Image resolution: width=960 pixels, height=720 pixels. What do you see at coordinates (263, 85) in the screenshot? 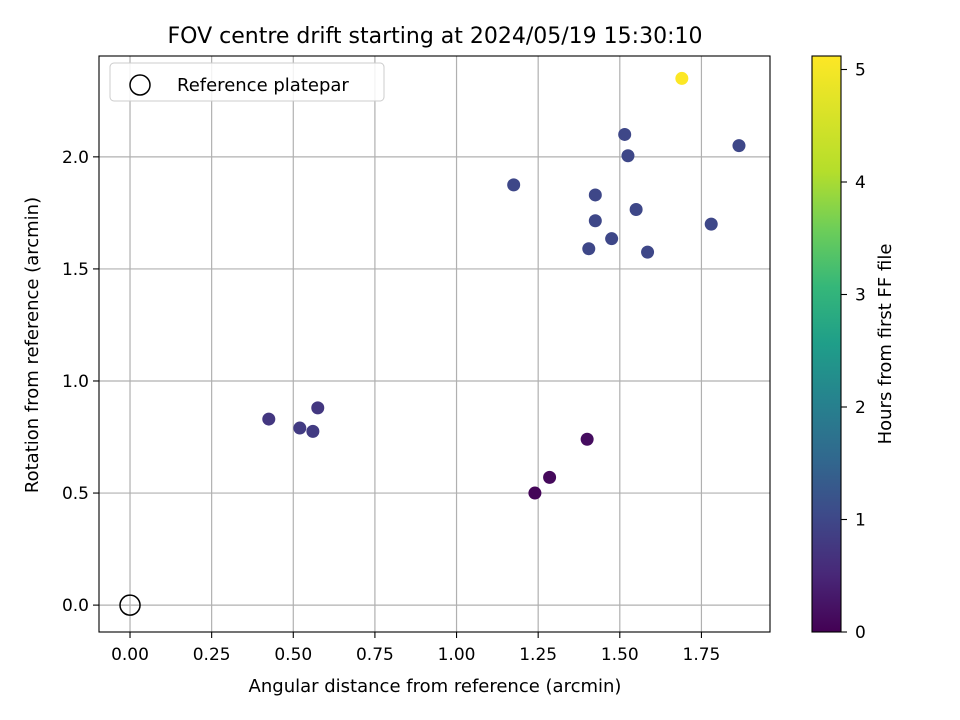
I see `legend-entry-reference: Reference platepar` at bounding box center [263, 85].